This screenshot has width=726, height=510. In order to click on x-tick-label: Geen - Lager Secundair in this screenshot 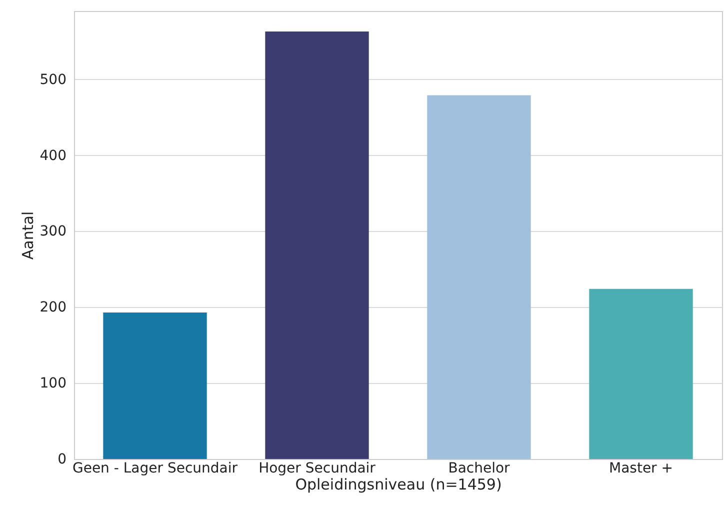, I will do `click(155, 468)`.